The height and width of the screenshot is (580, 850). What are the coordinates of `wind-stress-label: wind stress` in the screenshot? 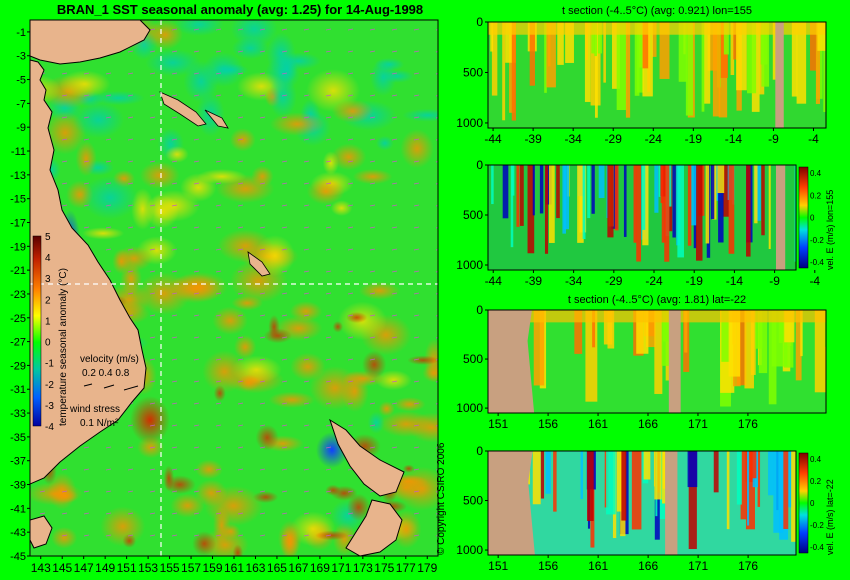 It's located at (94, 409).